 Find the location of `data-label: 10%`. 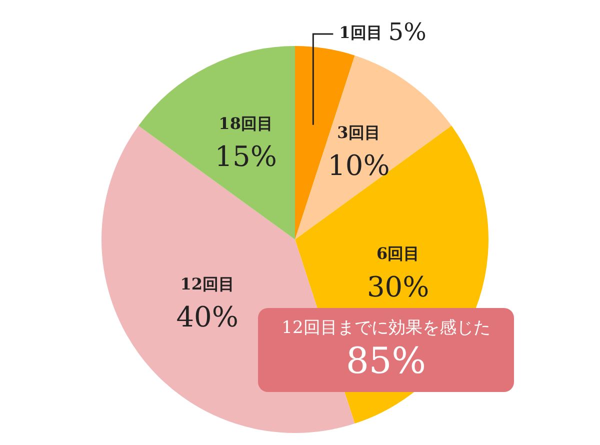

data-label: 10% is located at coordinates (359, 165).